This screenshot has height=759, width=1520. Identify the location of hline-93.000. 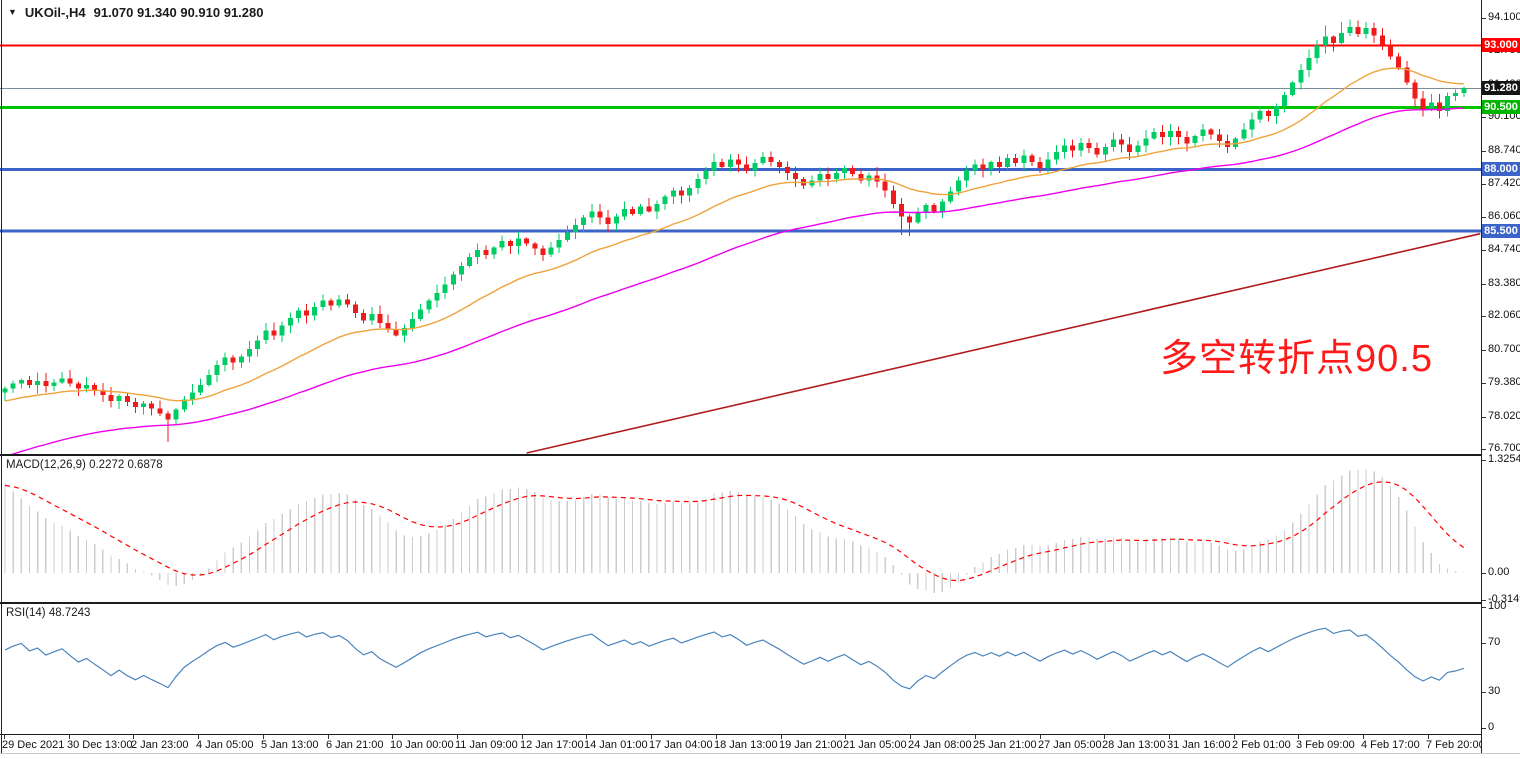
(741, 45).